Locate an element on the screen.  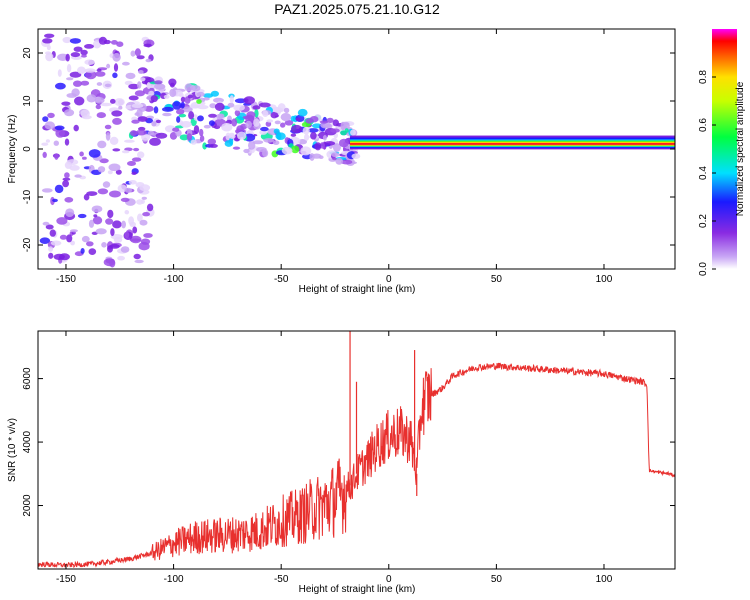
snr-xtick-label: 0 is located at coordinates (389, 579).